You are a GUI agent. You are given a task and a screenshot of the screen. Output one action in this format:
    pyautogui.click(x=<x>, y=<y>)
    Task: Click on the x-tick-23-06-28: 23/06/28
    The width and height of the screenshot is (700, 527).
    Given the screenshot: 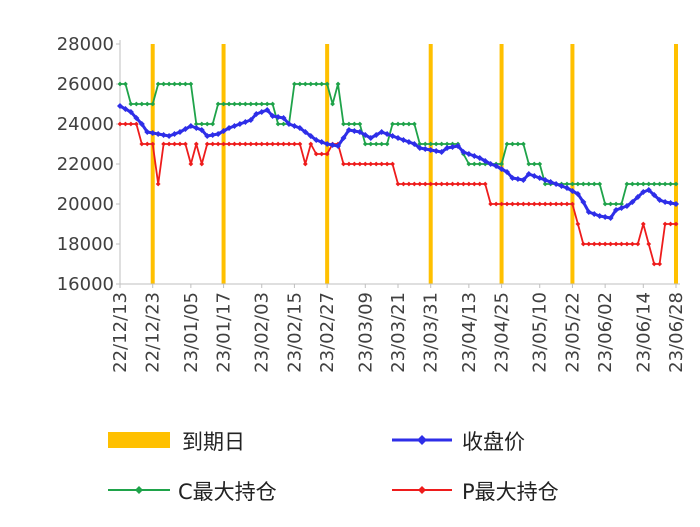 What is the action you would take?
    pyautogui.click(x=676, y=332)
    